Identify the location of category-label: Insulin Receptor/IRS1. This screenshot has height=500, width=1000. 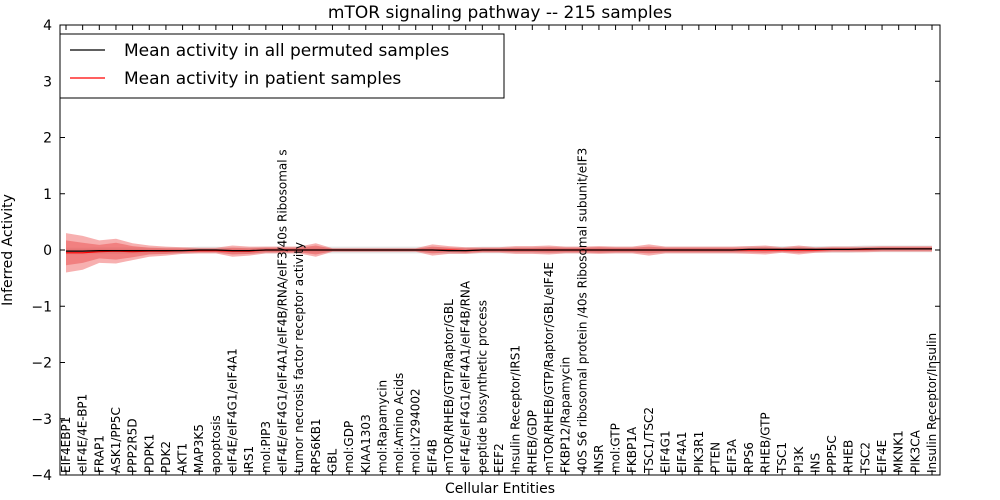
(516, 409).